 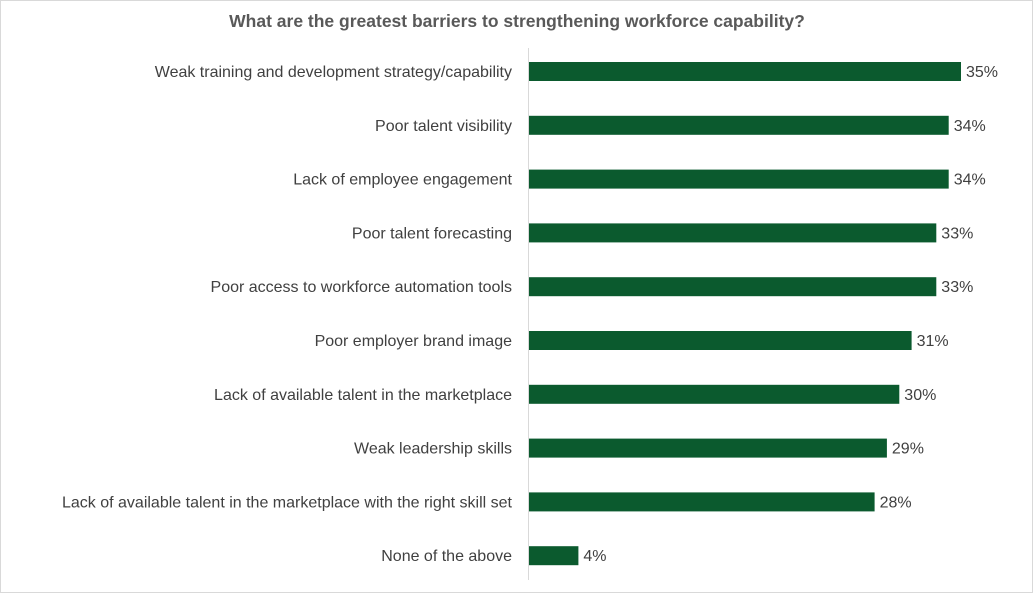 What do you see at coordinates (594, 556) in the screenshot?
I see `value-label-9: 4%` at bounding box center [594, 556].